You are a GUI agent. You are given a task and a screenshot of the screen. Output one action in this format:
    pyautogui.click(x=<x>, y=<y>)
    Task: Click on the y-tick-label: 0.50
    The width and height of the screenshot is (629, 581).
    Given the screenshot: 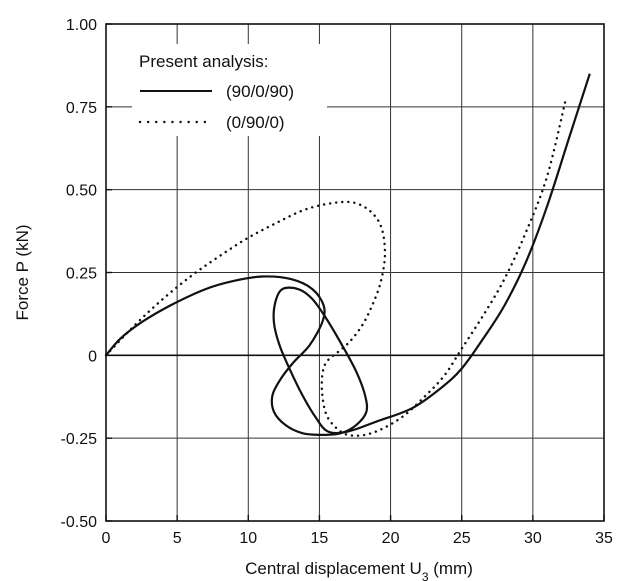 What is the action you would take?
    pyautogui.click(x=81, y=191)
    